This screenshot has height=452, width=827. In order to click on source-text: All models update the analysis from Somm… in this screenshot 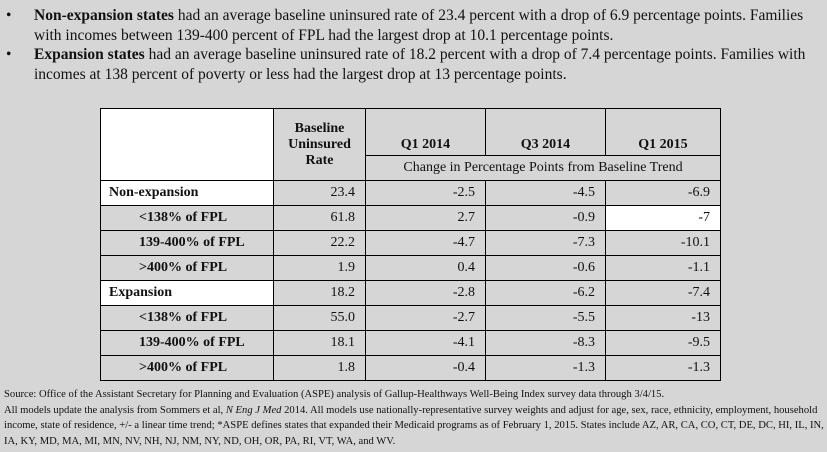, I will do `click(115, 410)`.